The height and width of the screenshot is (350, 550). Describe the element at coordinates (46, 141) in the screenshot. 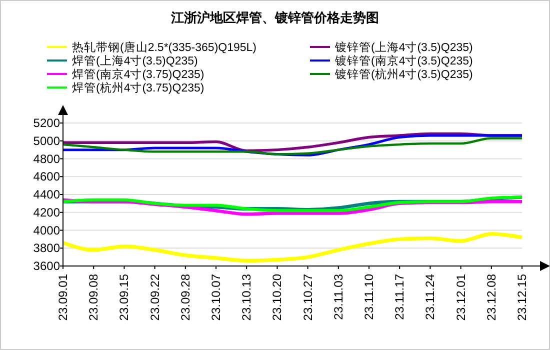

I see `y-tick-label: 5000` at that location.